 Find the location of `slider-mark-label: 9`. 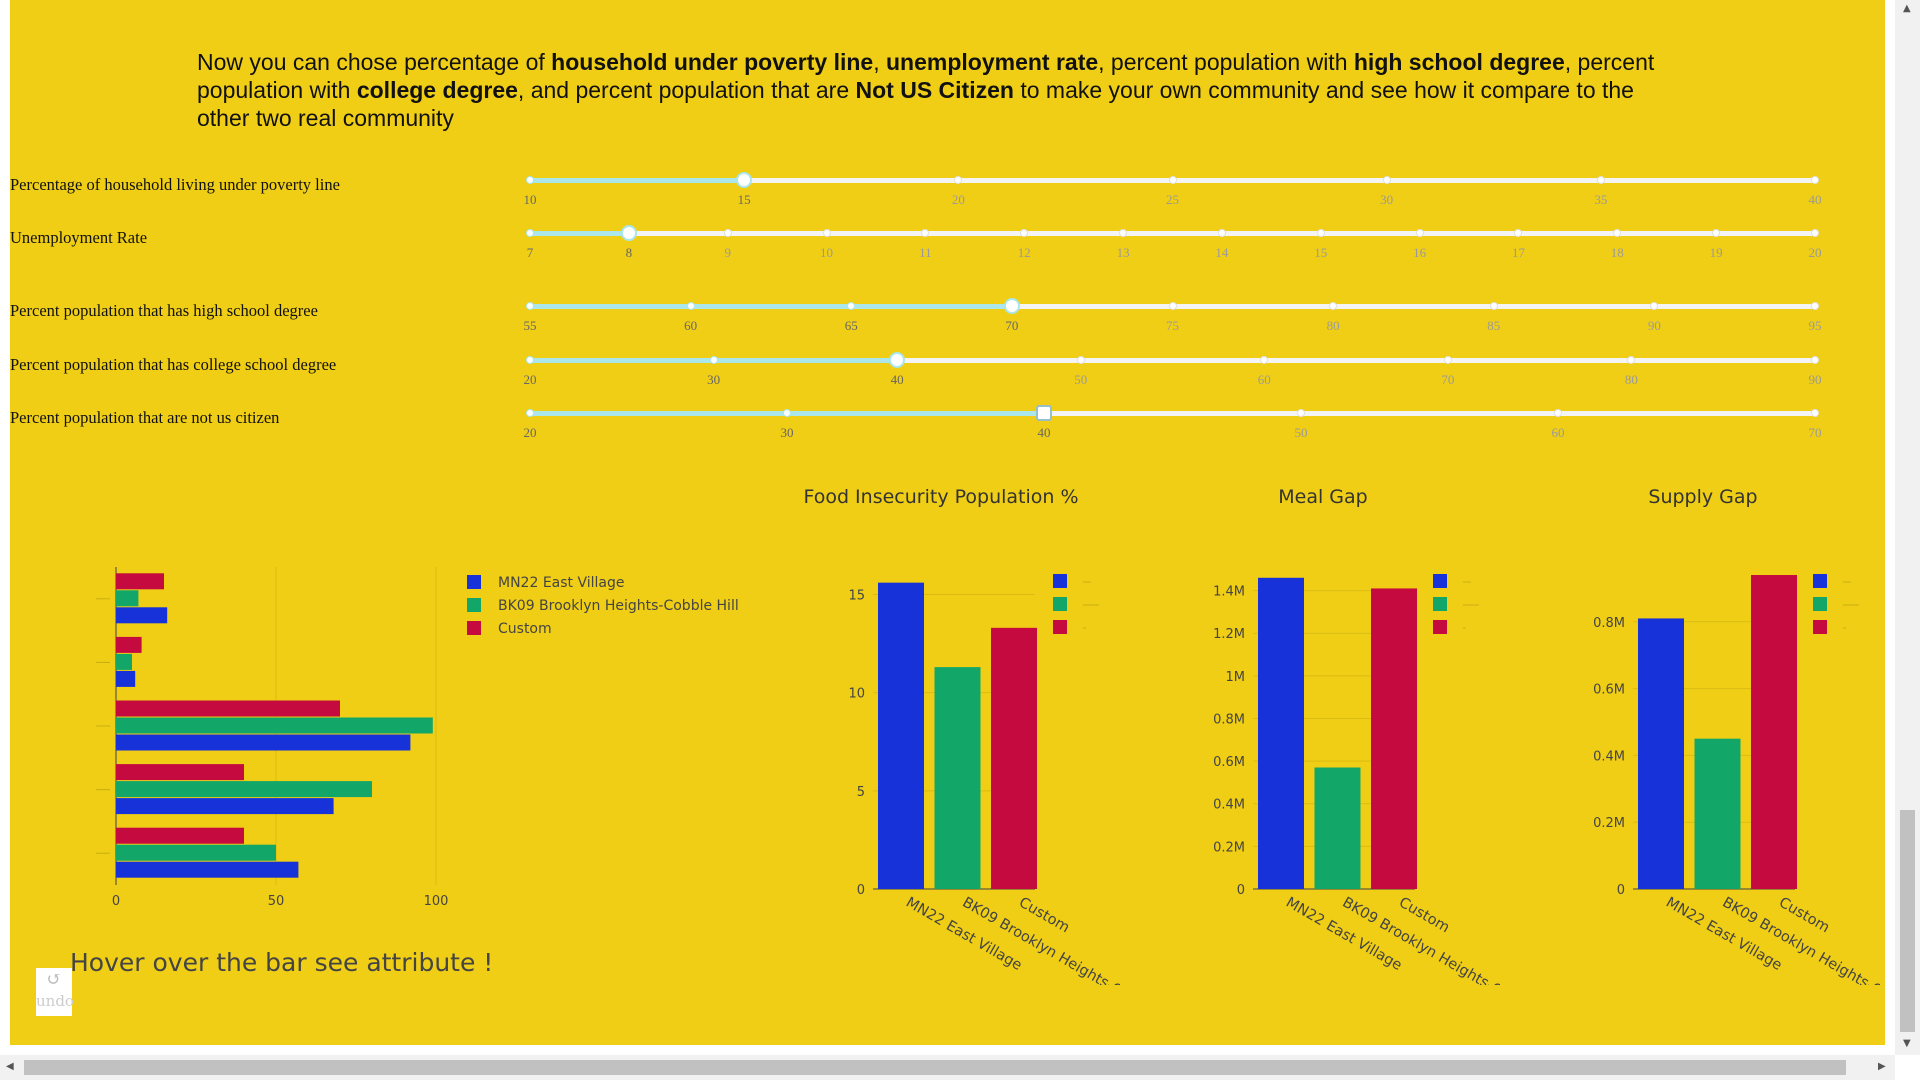

slider-mark-label: 9 is located at coordinates (727, 252).